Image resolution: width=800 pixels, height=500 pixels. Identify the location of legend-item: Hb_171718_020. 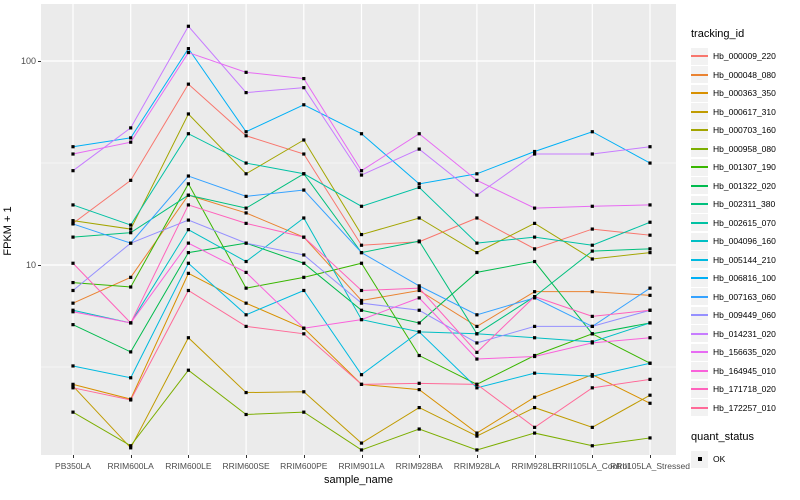
(745, 389).